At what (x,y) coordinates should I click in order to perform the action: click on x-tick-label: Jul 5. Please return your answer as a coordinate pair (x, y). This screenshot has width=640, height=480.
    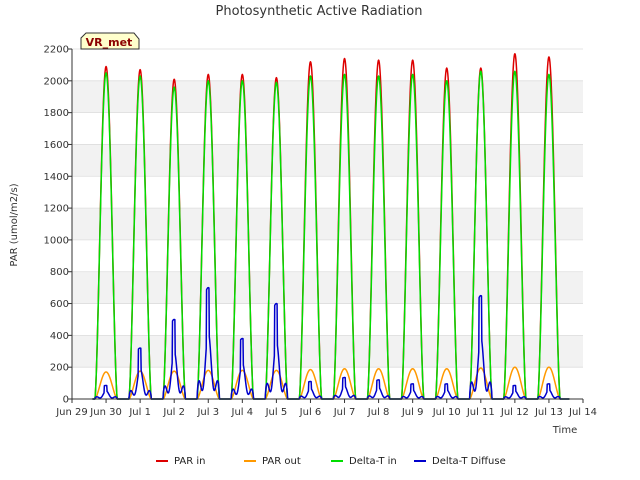
    Looking at the image, I should click on (276, 412).